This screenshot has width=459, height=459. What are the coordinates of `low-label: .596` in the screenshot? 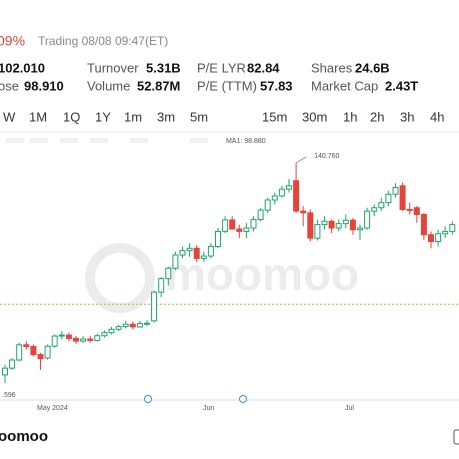 It's located at (9, 395).